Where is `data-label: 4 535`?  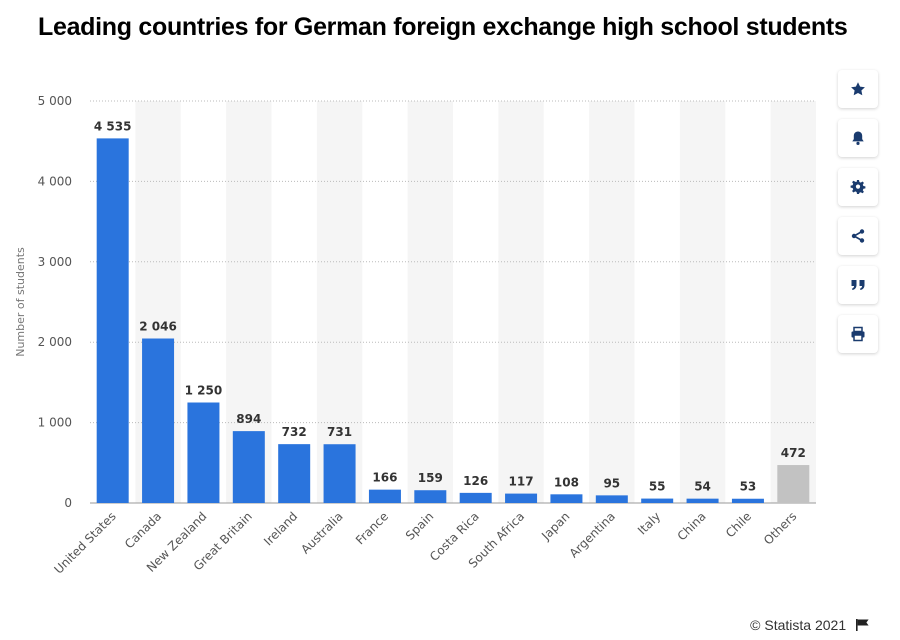
data-label: 4 535 is located at coordinates (113, 126).